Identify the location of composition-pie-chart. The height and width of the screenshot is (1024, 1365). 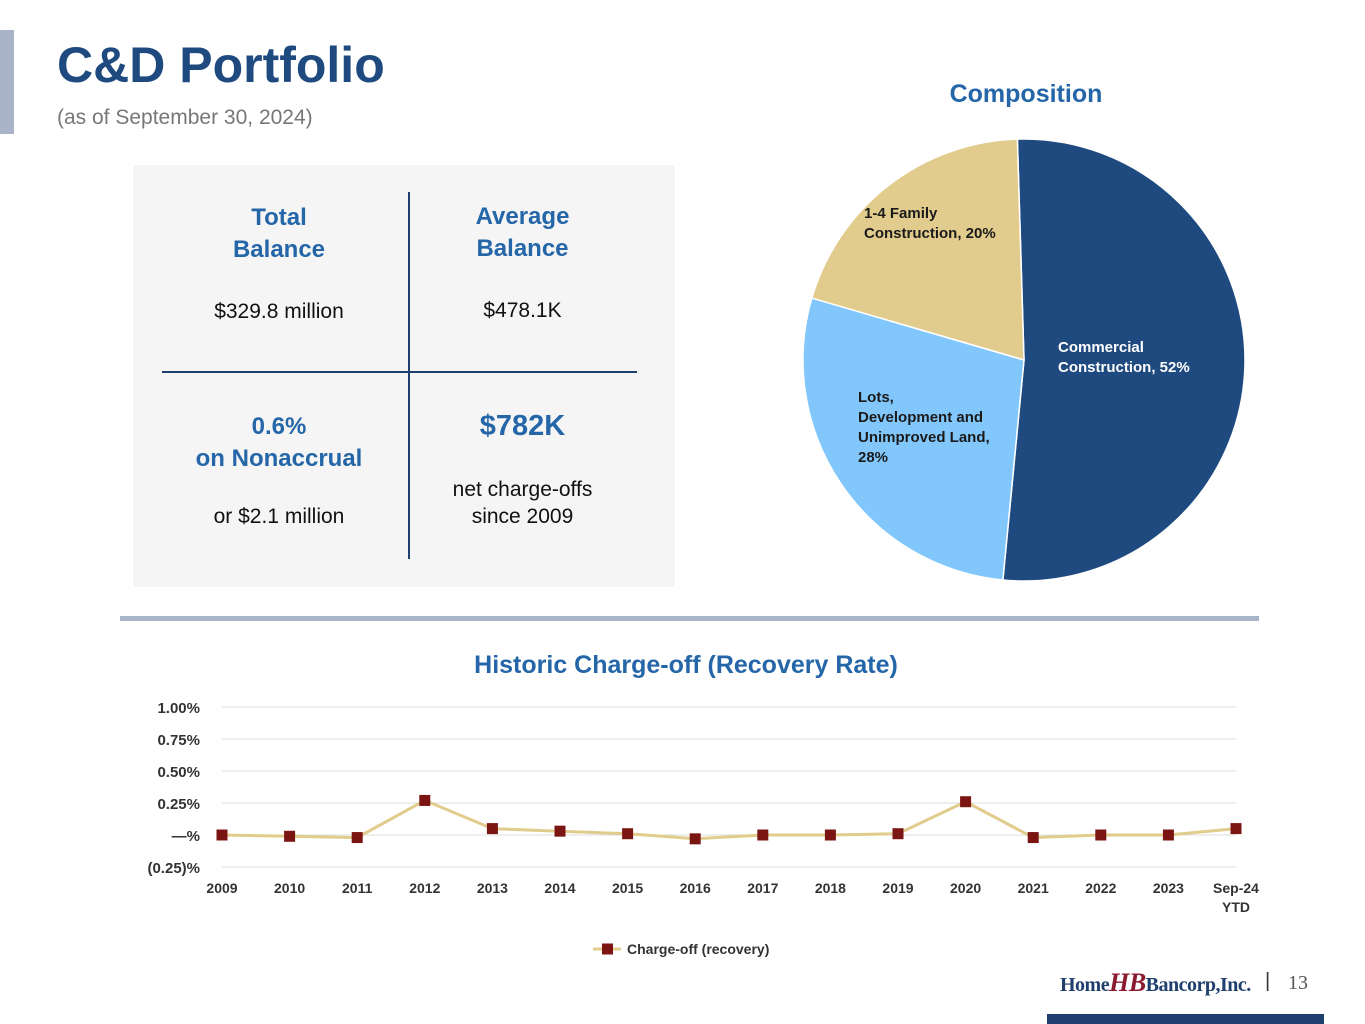
(1024, 360).